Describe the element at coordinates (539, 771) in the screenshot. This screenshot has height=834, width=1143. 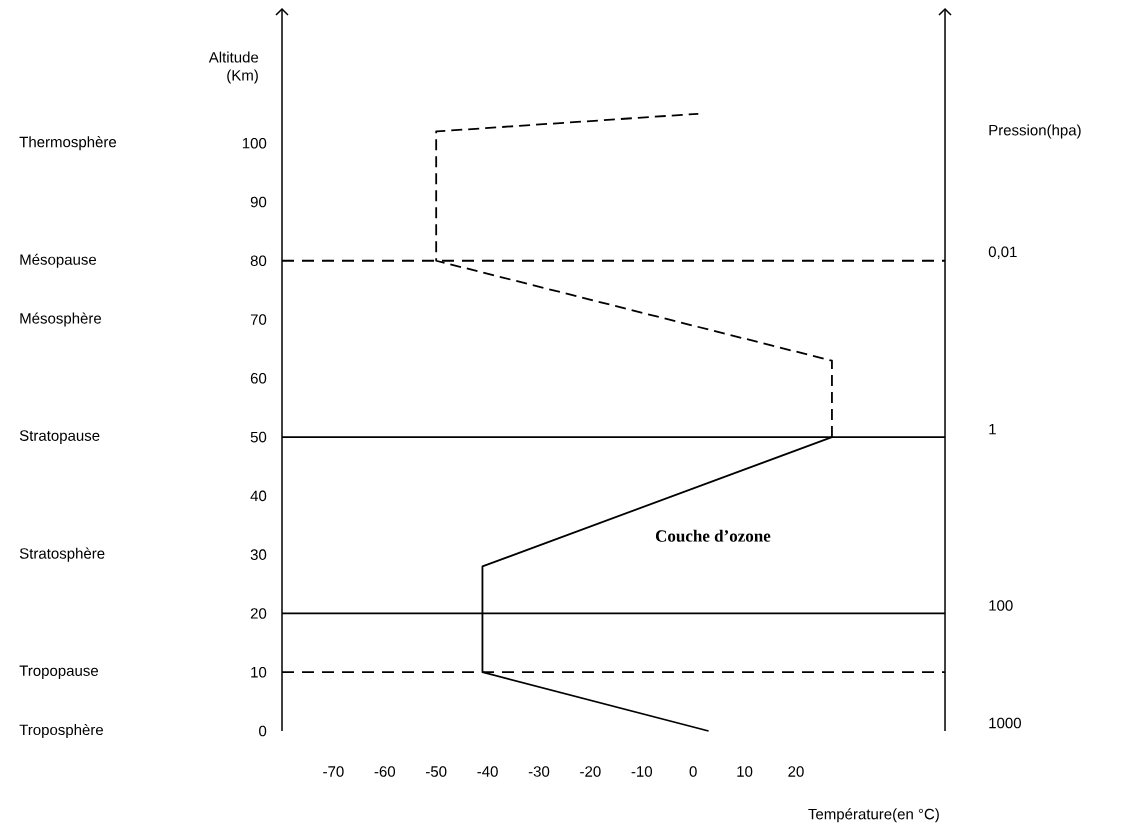
I see `x-tick-label: -30` at that location.